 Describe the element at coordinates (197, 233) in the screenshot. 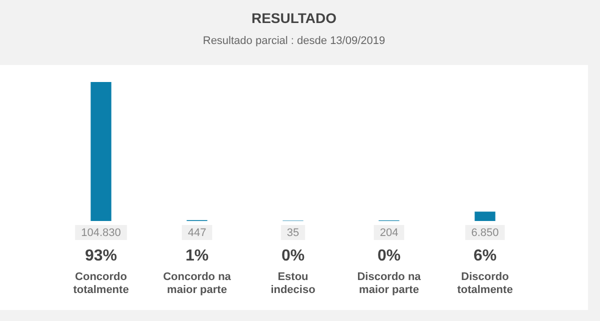

I see `data-label: 447` at that location.